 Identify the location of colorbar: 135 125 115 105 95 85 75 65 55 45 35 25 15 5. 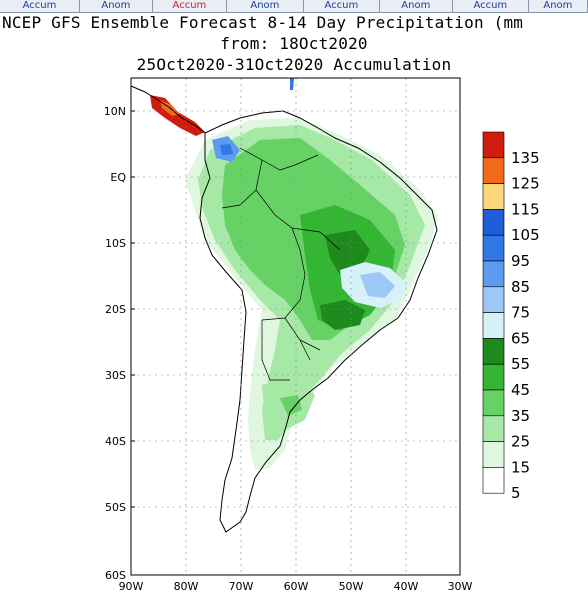
(511, 316).